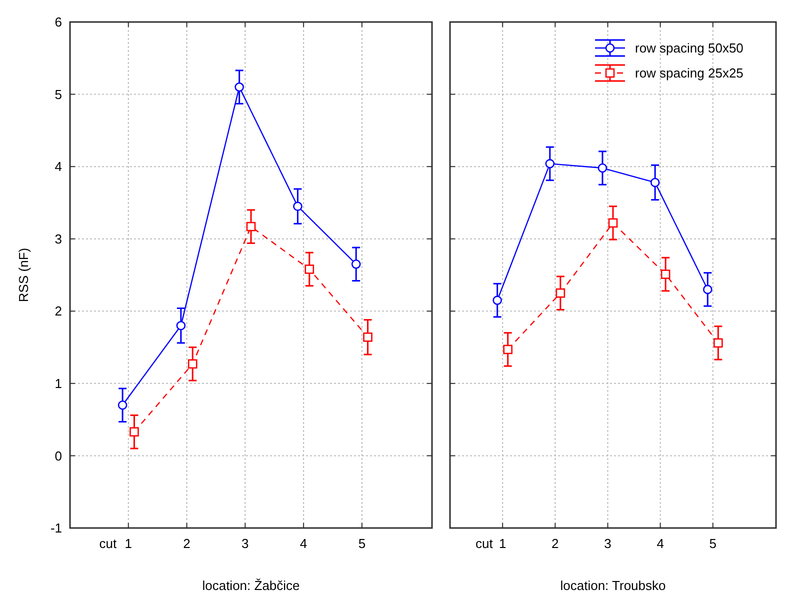  What do you see at coordinates (58, 166) in the screenshot?
I see `y-tick-label: 4` at bounding box center [58, 166].